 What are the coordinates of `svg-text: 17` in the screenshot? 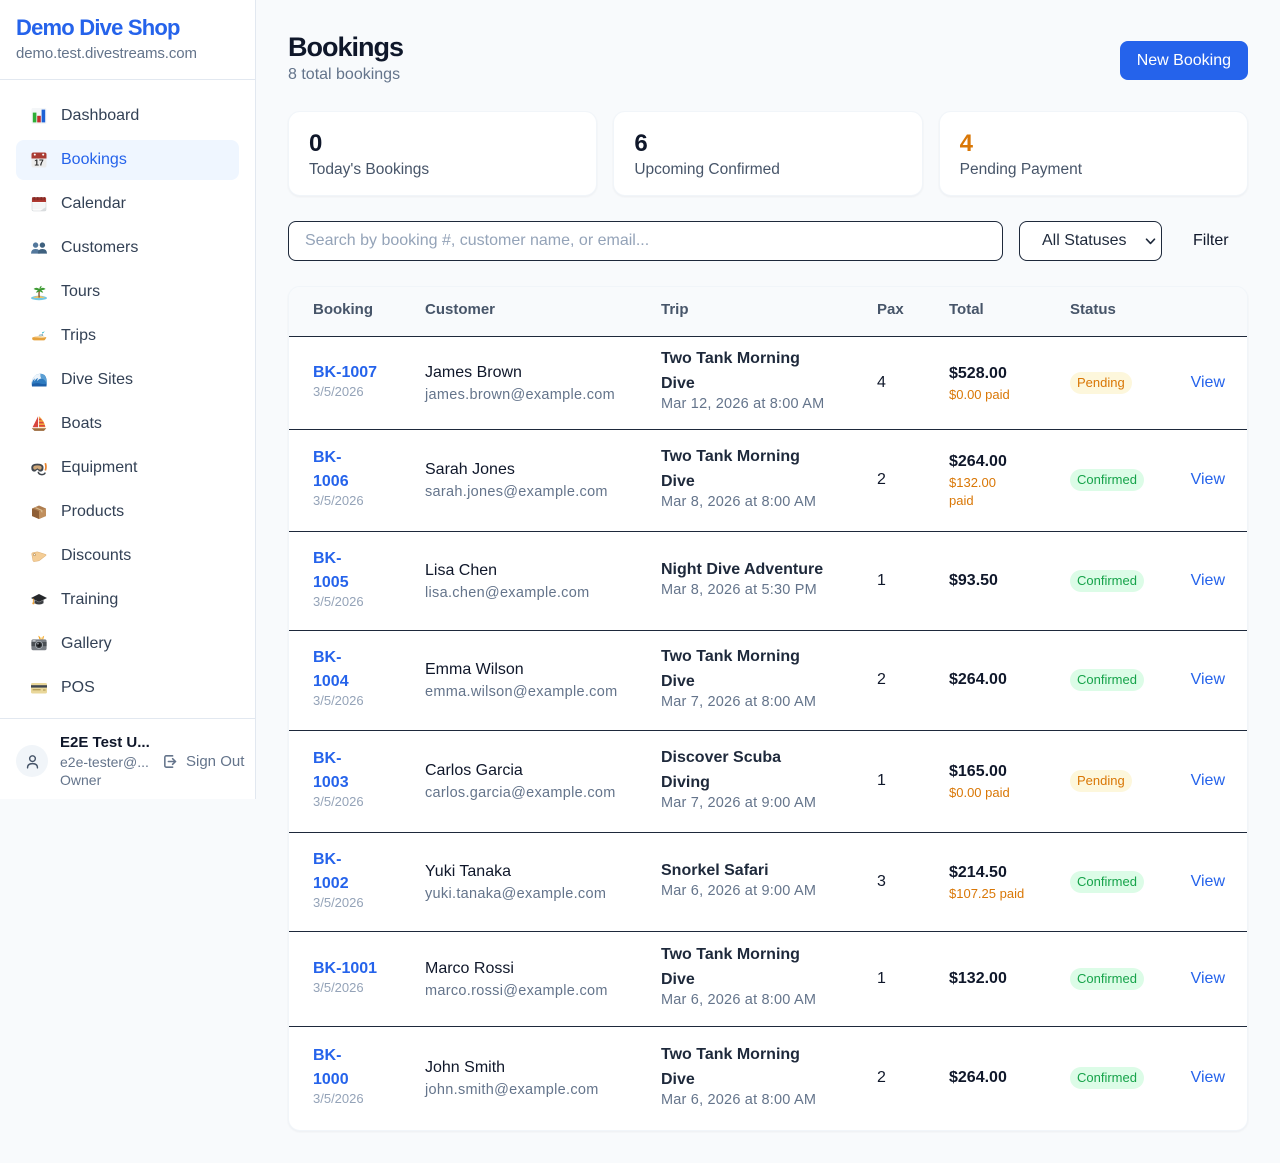 It's located at (39, 163).